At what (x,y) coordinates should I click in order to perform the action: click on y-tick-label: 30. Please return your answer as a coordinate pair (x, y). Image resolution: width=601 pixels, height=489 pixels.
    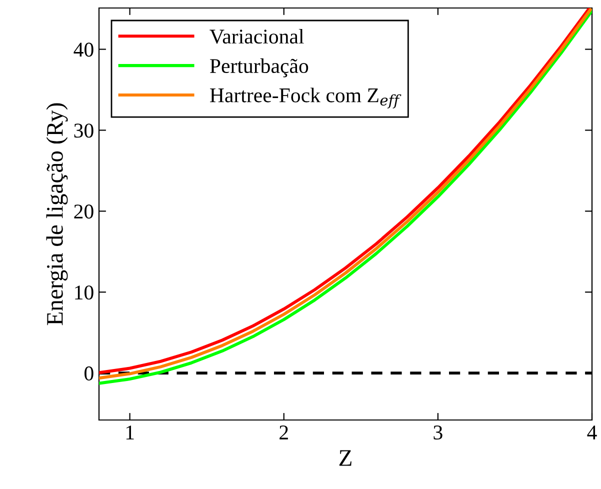
    Looking at the image, I should click on (84, 131).